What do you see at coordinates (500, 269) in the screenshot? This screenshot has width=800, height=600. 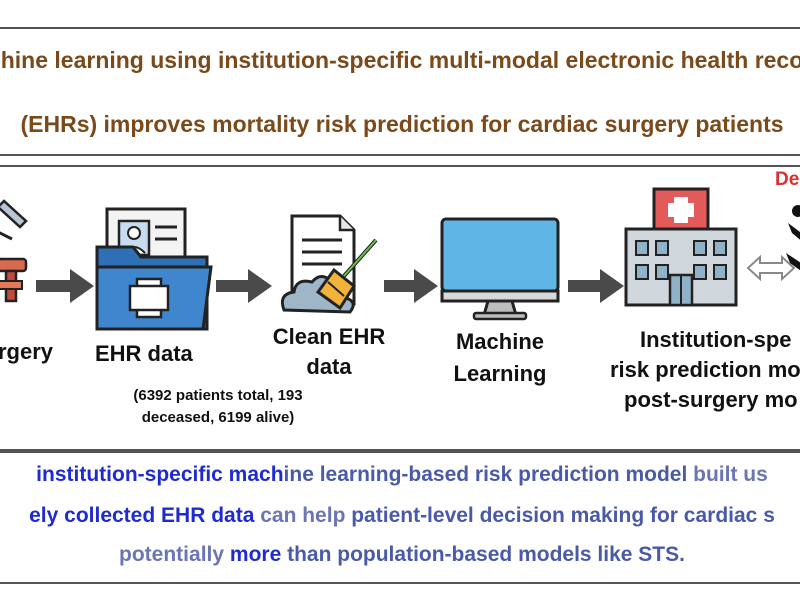 I see `computer-monitor-icon` at bounding box center [500, 269].